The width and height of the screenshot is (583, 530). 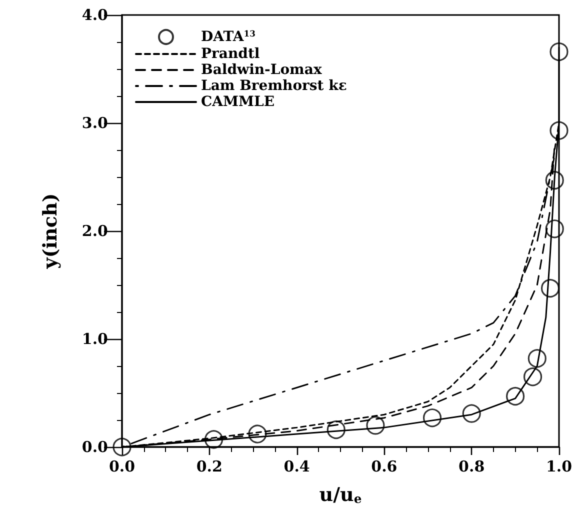 What do you see at coordinates (209, 467) in the screenshot?
I see `x-tick-label: 0.2` at bounding box center [209, 467].